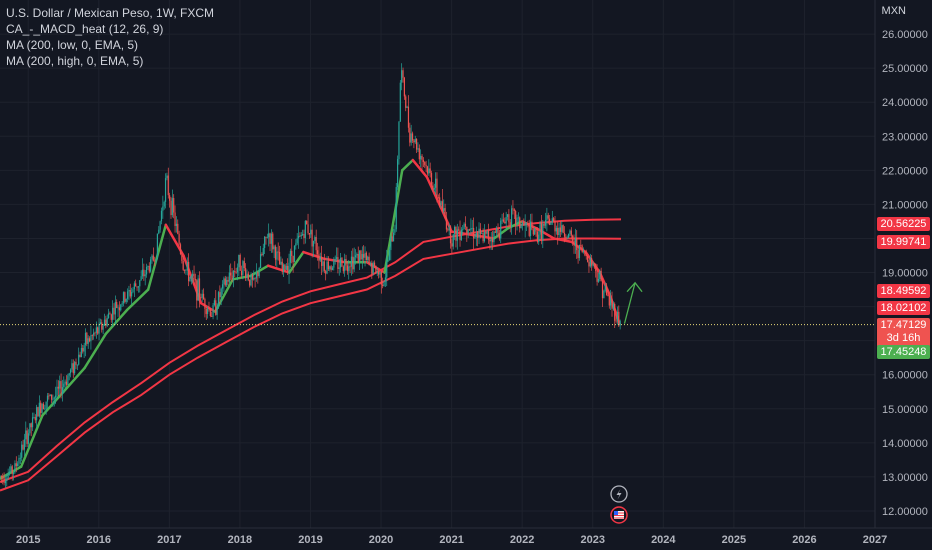 Image resolution: width=932 pixels, height=550 pixels. Describe the element at coordinates (893, 11) in the screenshot. I see `currency-unit-label: MXN` at that location.